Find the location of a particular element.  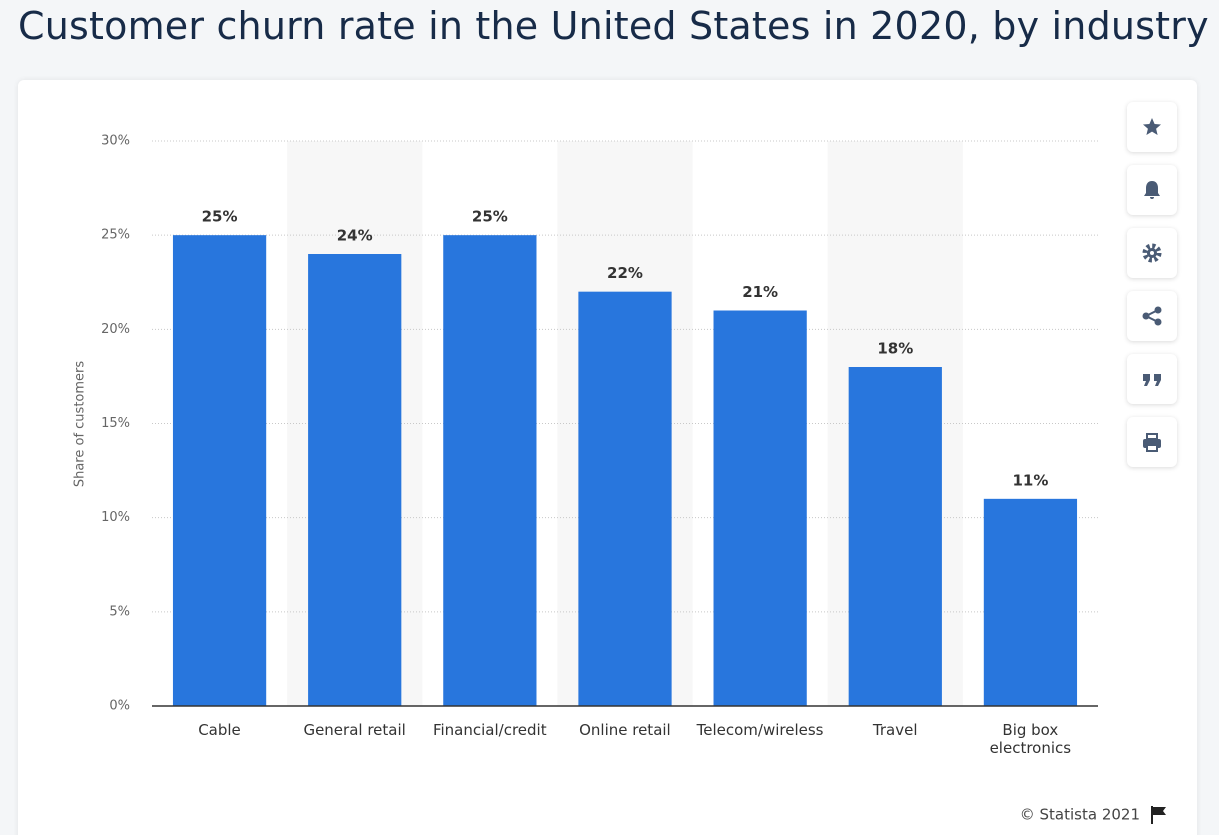

y-tick-label: 15% is located at coordinates (115, 423).